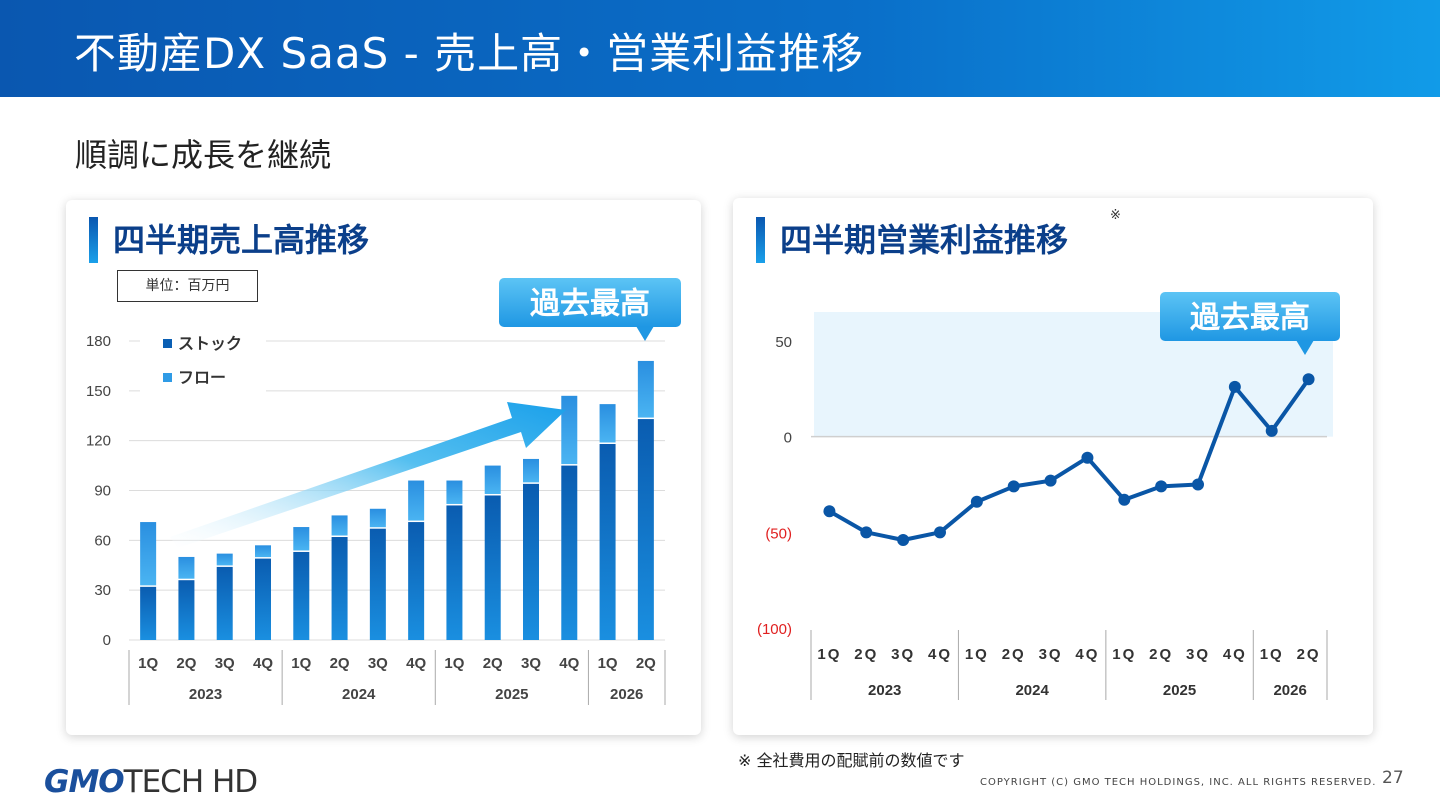 The width and height of the screenshot is (1440, 810). I want to click on line-ytick-label: (100), so click(774, 629).